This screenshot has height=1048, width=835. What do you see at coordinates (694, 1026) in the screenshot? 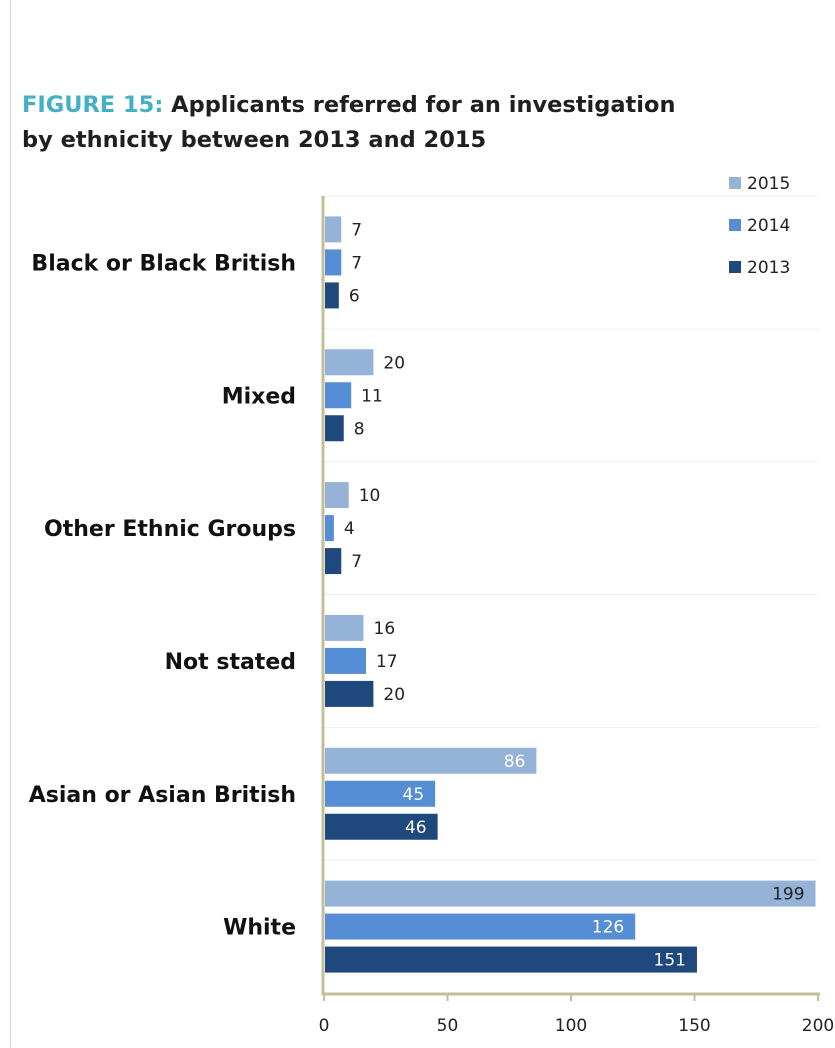
I see `x-tick-label: 150` at bounding box center [694, 1026].